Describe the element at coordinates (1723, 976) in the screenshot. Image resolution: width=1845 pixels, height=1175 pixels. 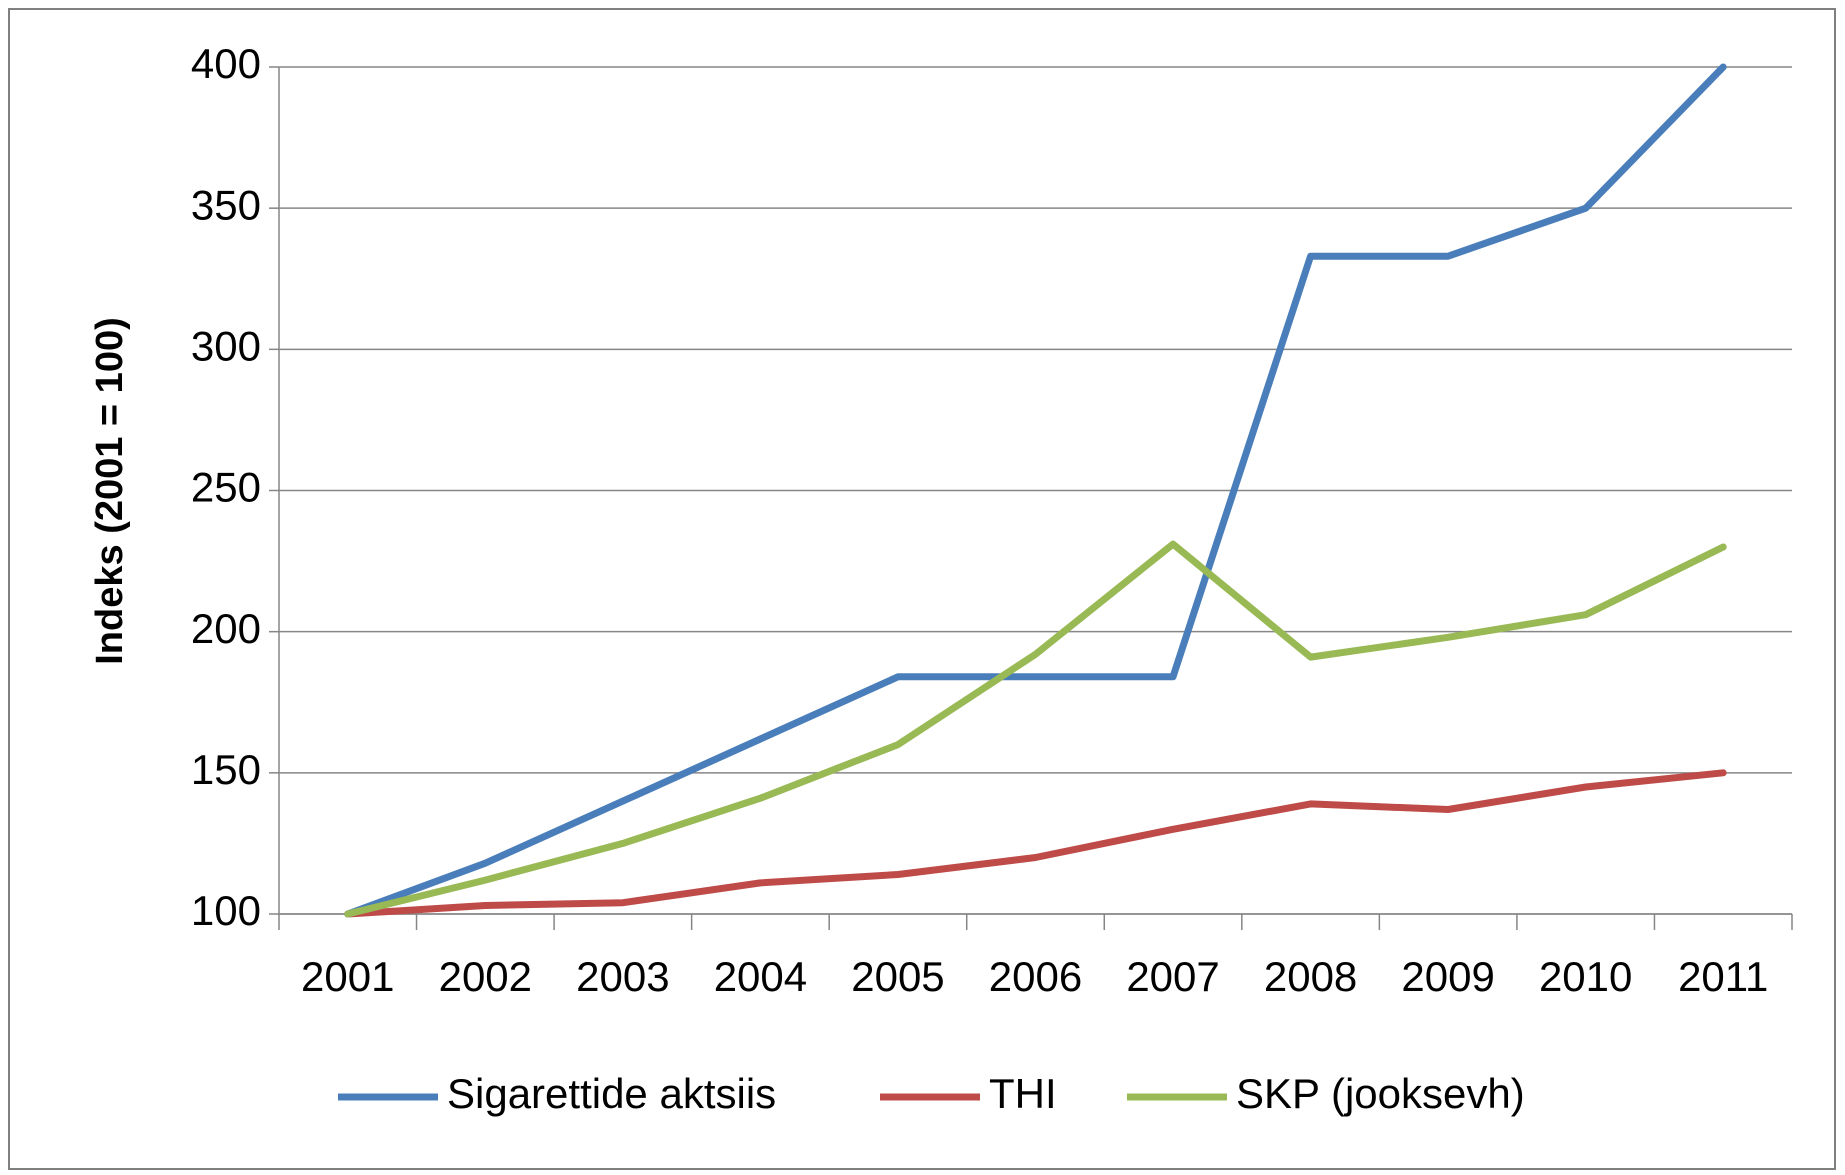
I see `x-tick-label: 2011` at that location.